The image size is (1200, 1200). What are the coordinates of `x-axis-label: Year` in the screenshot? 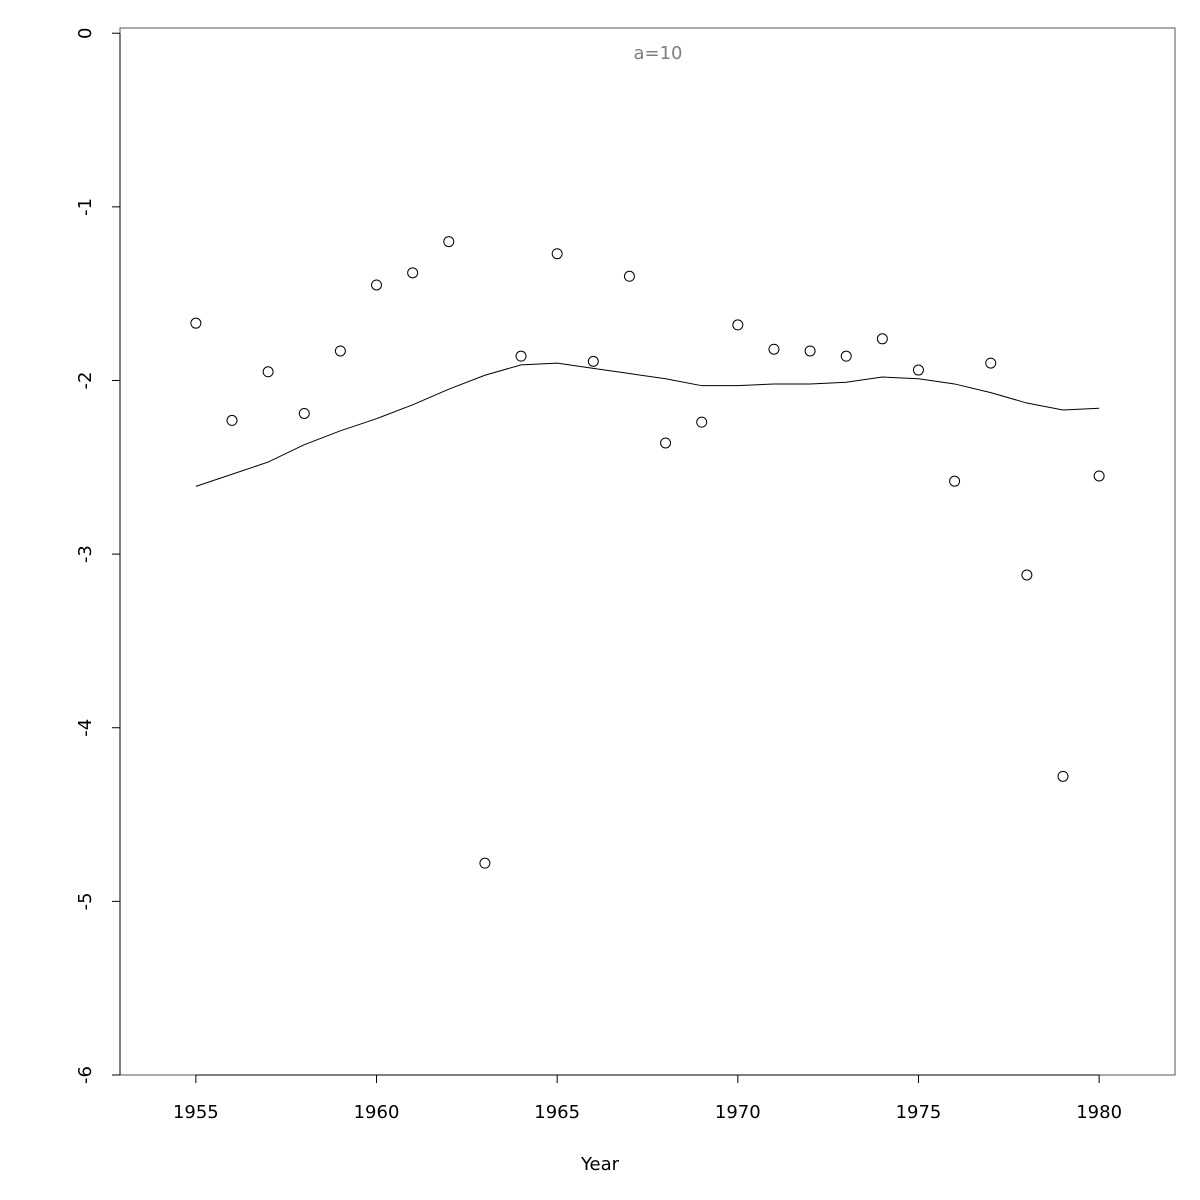 It's located at (600, 1164).